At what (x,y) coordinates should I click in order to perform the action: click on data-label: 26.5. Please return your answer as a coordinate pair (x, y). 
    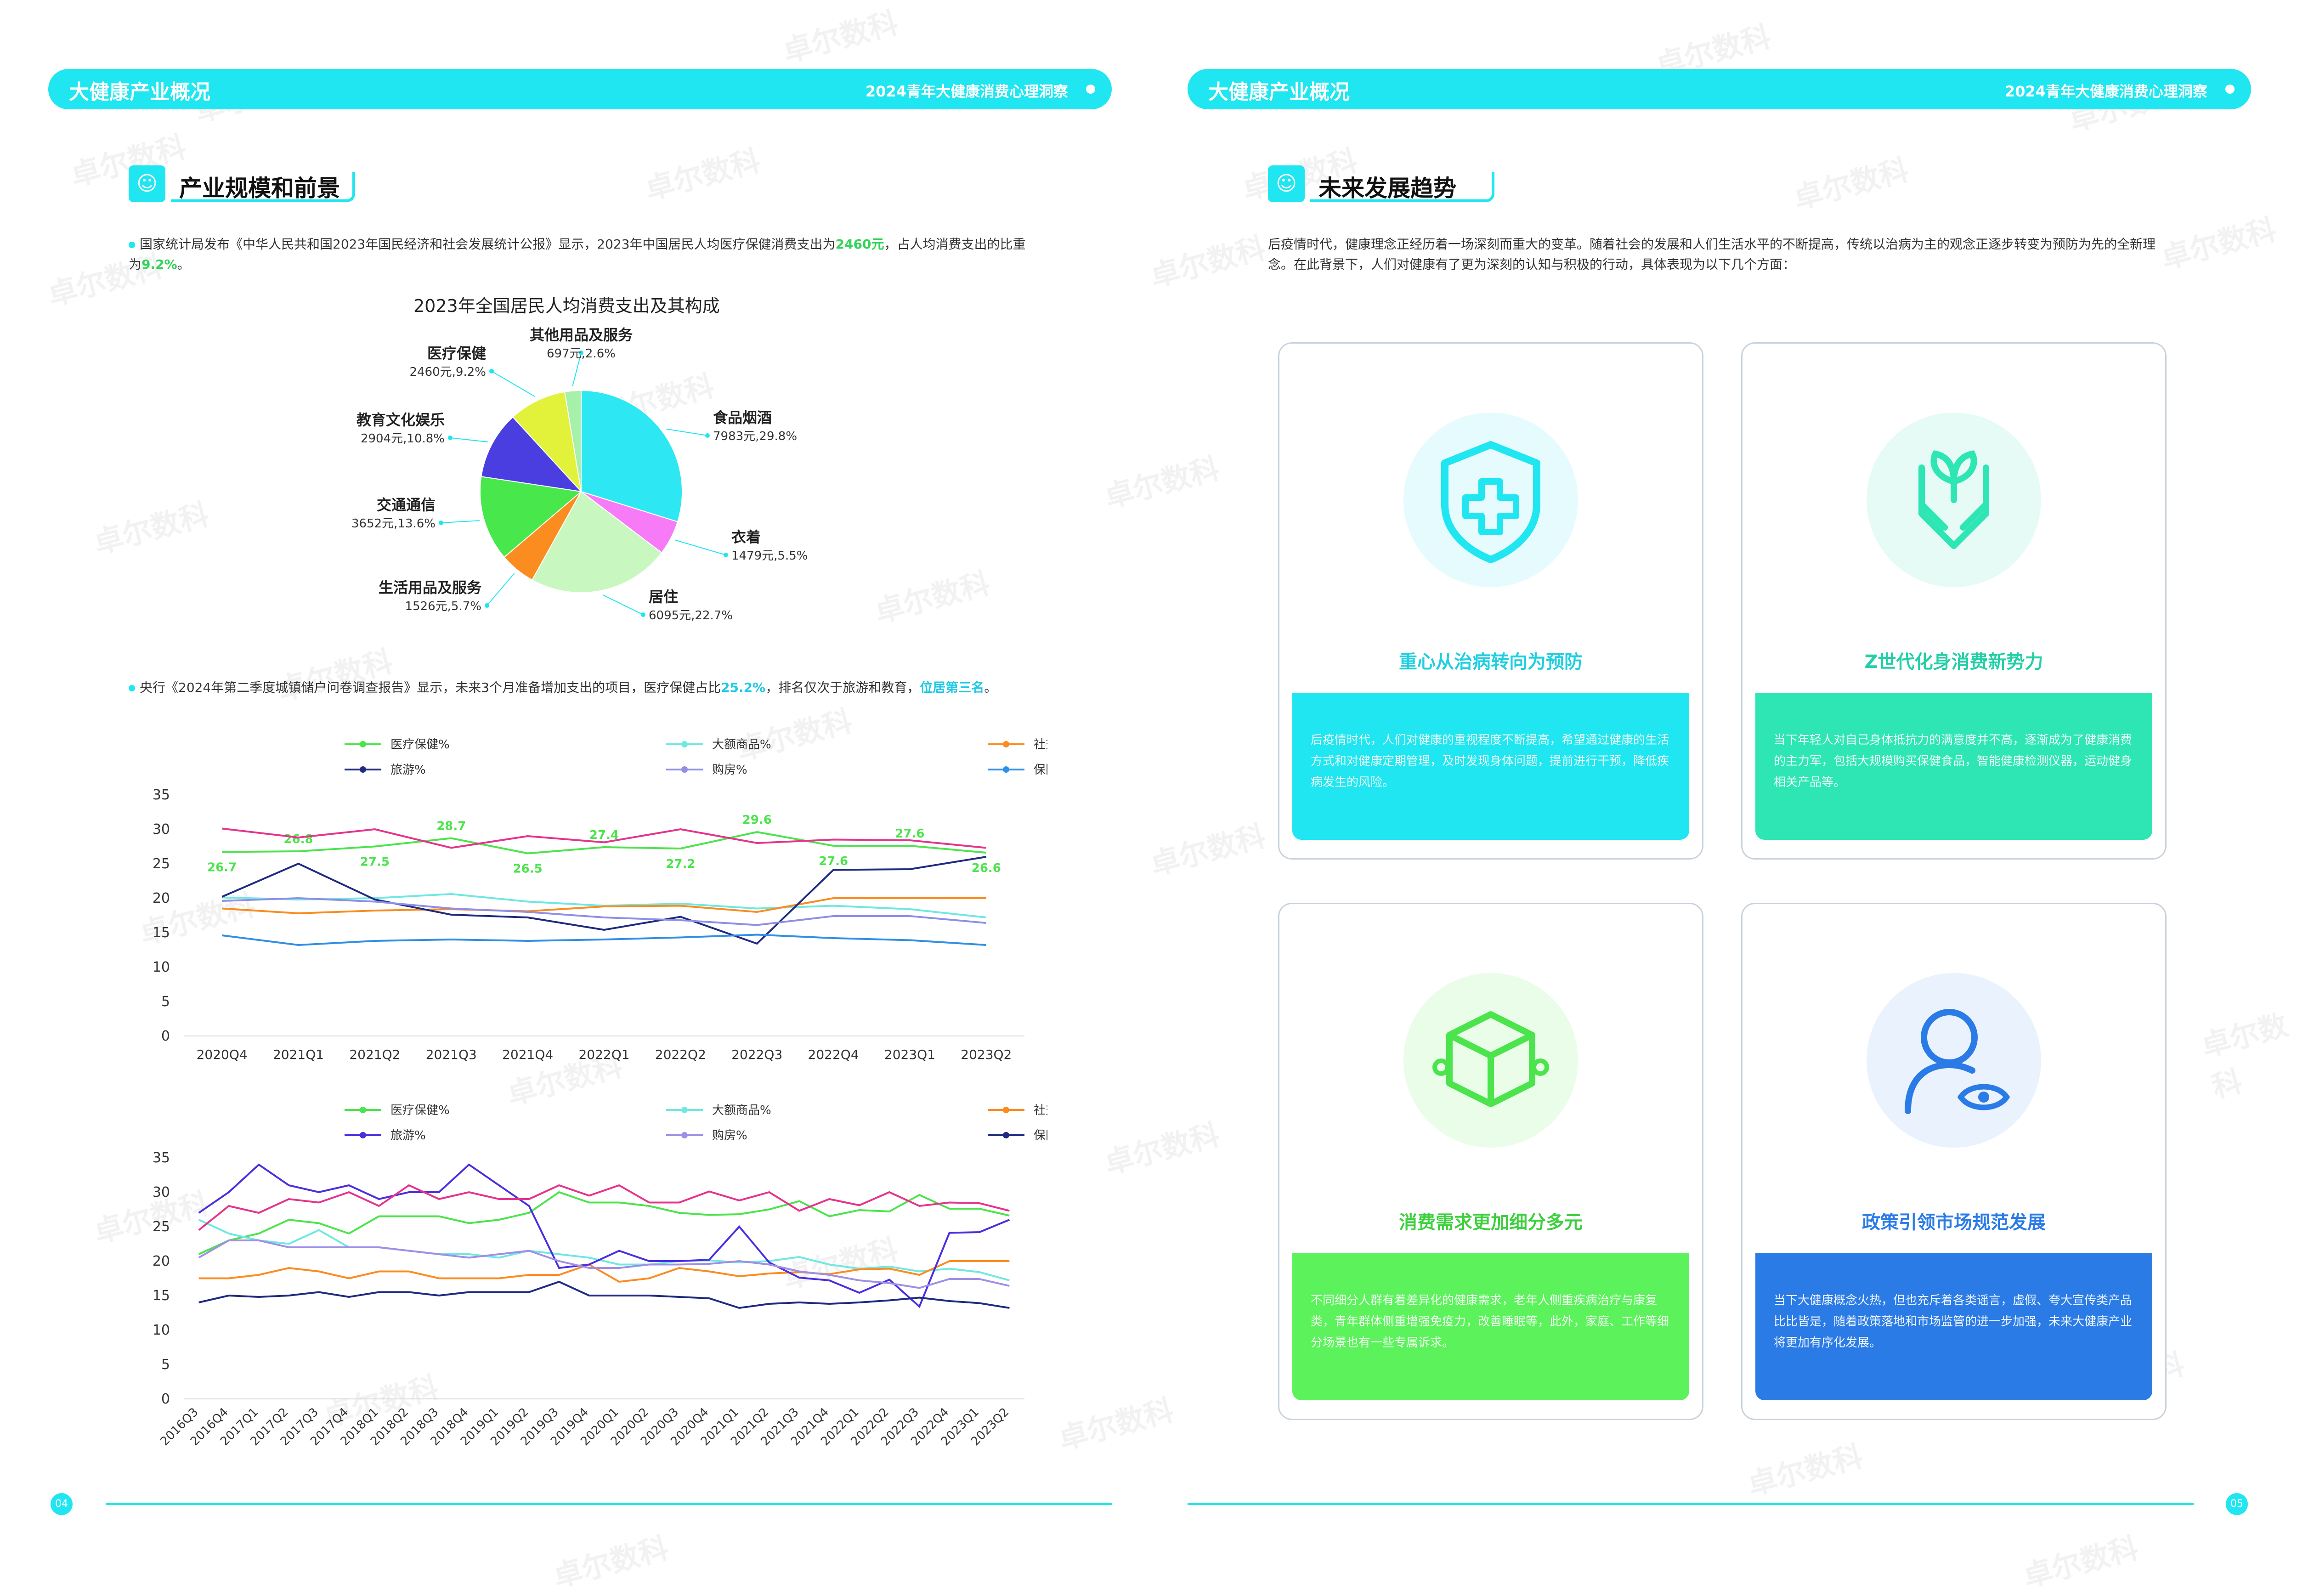
    Looking at the image, I should click on (528, 869).